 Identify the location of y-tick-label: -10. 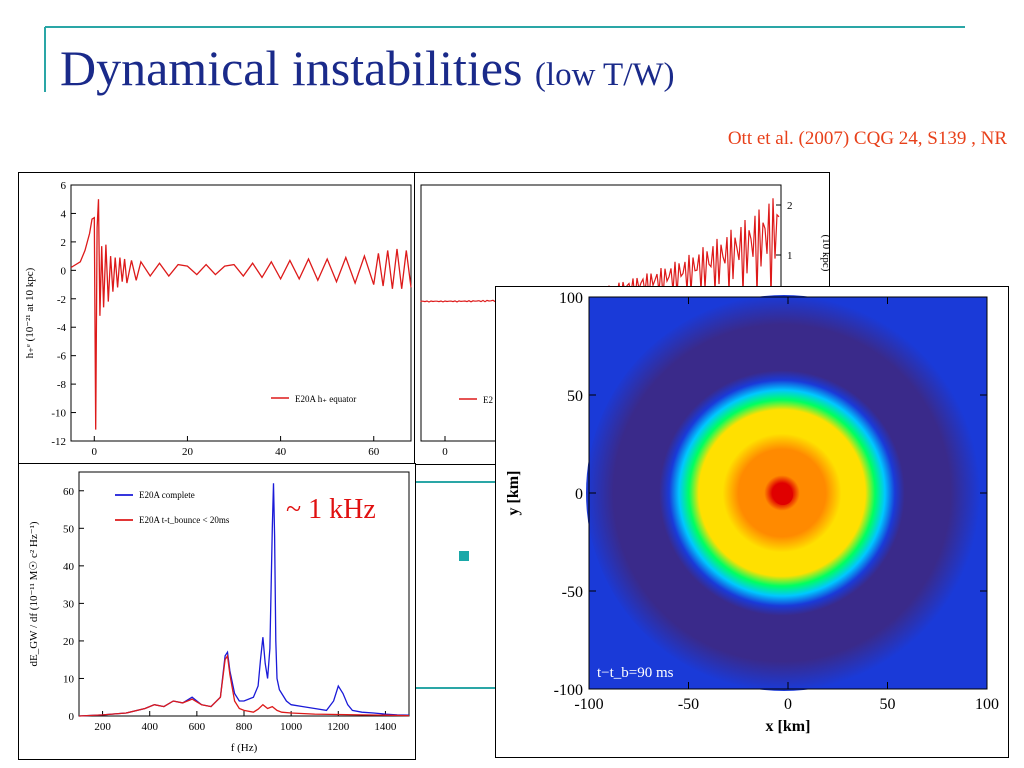
(58, 414).